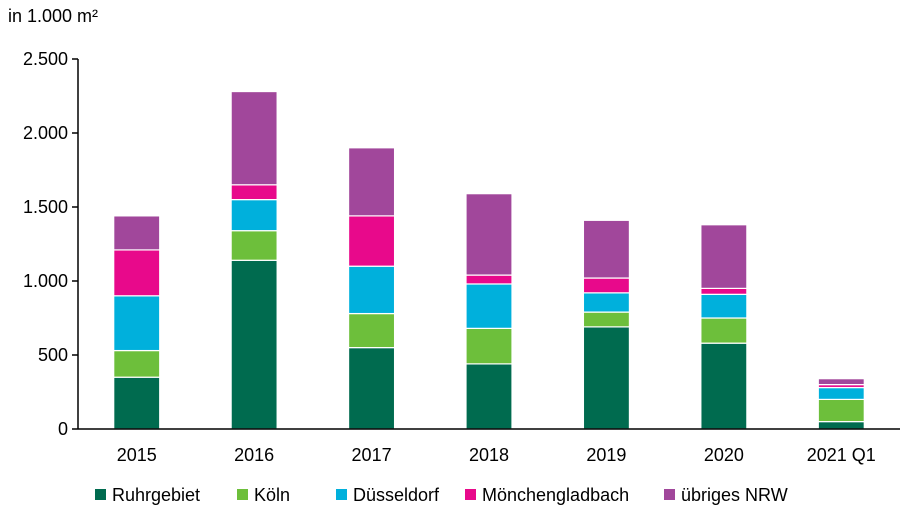 The width and height of the screenshot is (900, 525). What do you see at coordinates (45, 133) in the screenshot?
I see `y-tick-label: 2.000` at bounding box center [45, 133].